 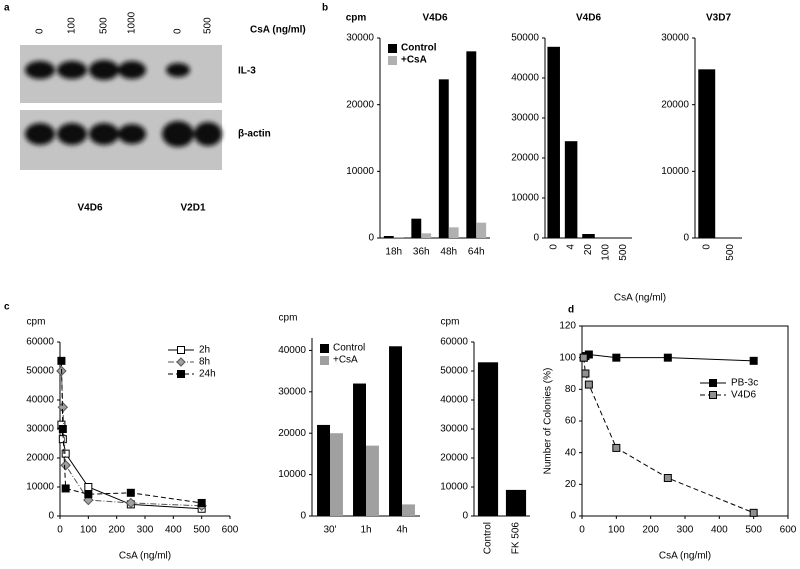 I want to click on panel-label: d, so click(x=571, y=310).